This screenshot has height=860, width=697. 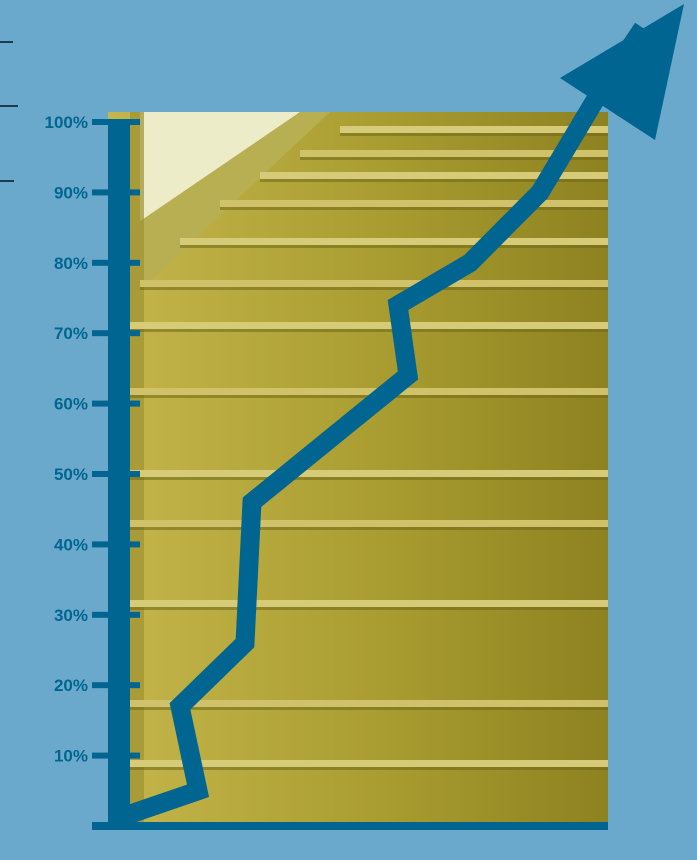 I want to click on y-tick-label: 20%, so click(x=71, y=685).